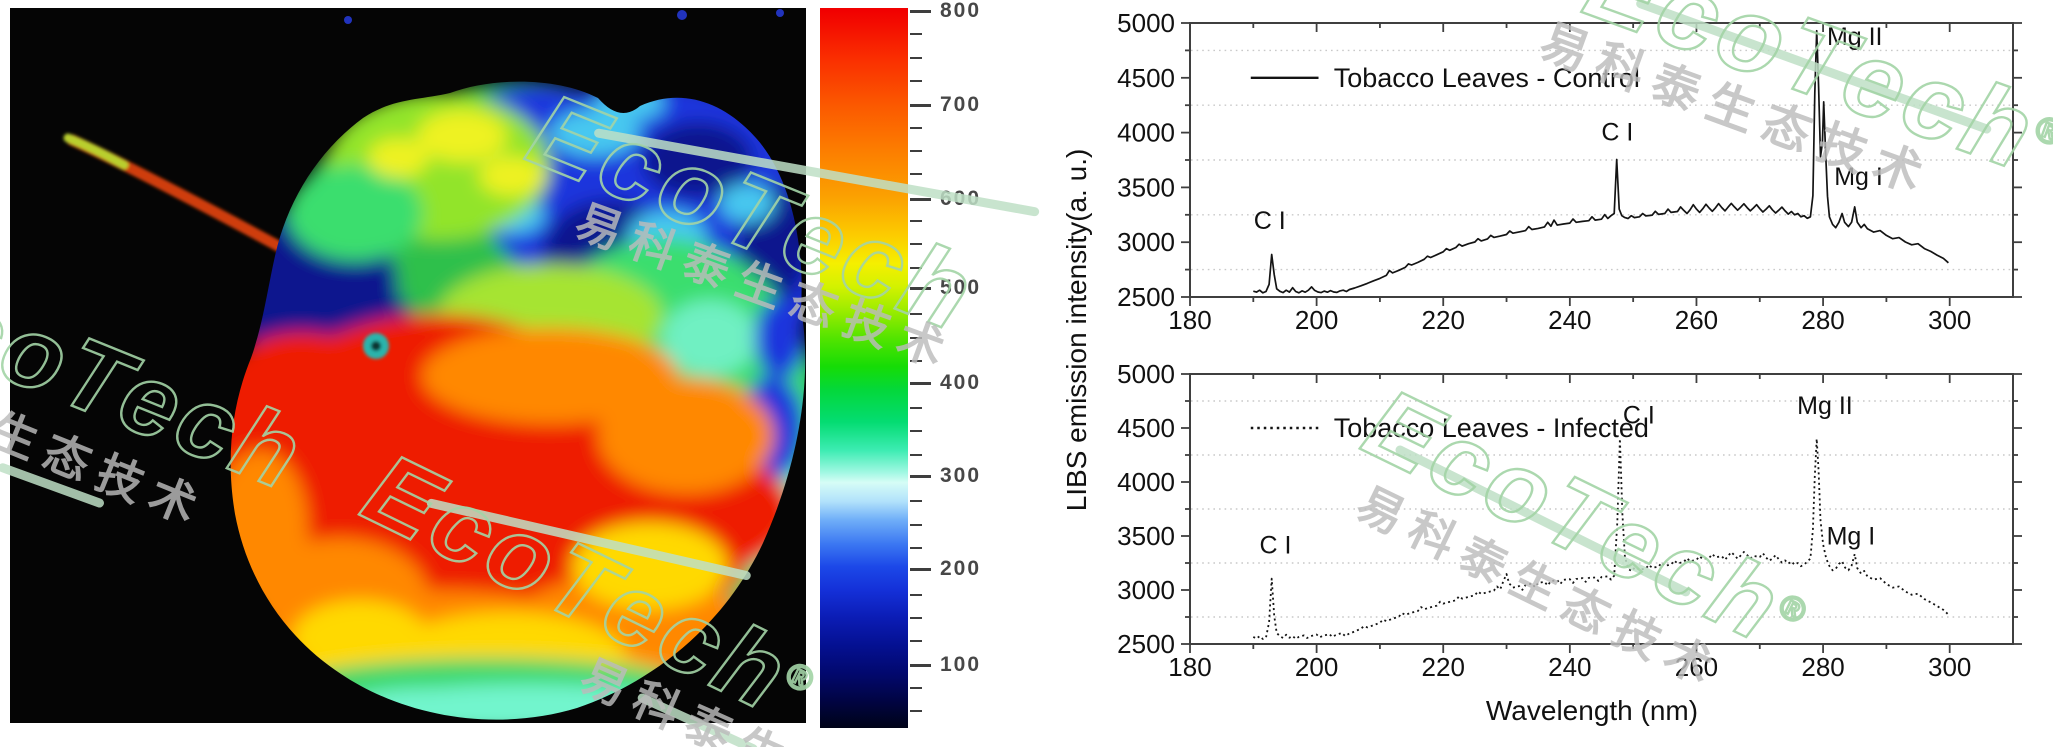 The height and width of the screenshot is (747, 2053). What do you see at coordinates (961, 664) in the screenshot?
I see `colorbar-tick-label: 100` at bounding box center [961, 664].